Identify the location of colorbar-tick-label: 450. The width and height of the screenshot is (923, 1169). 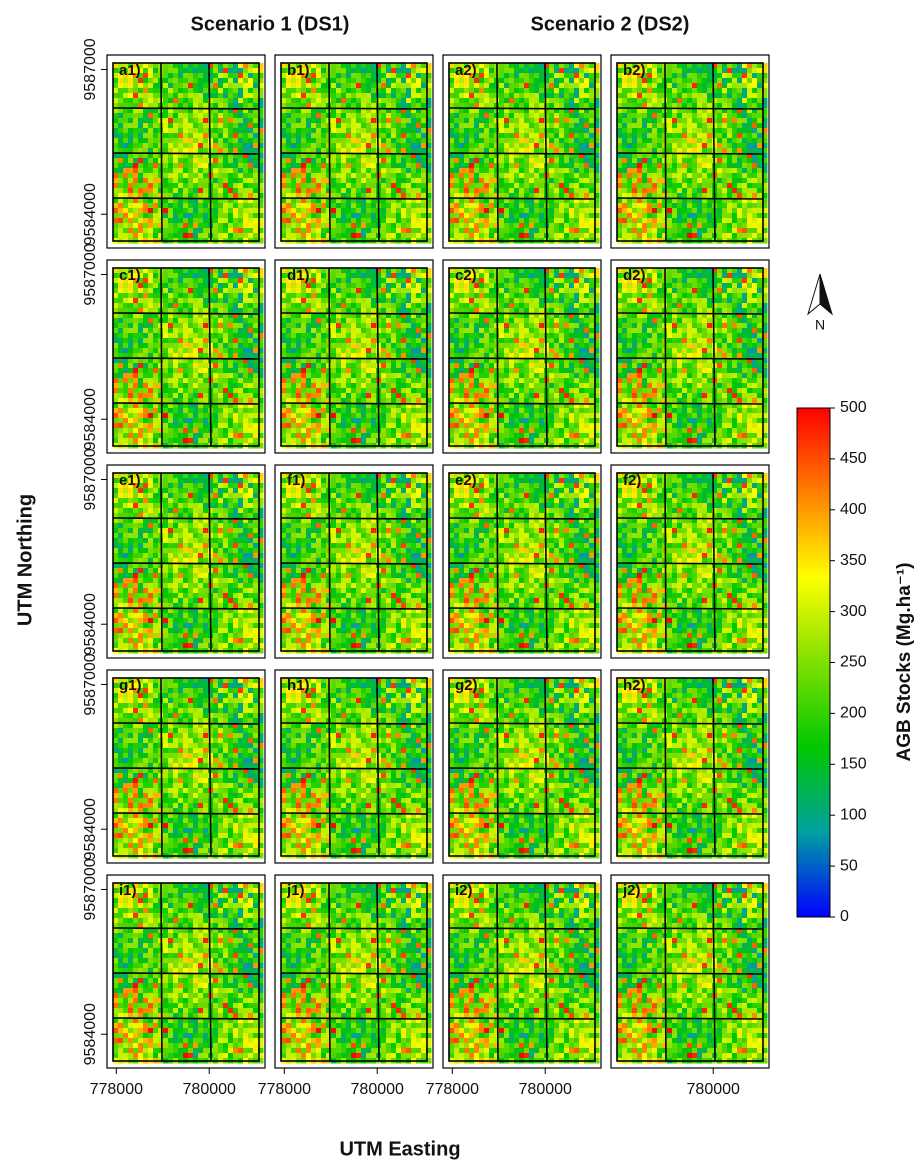
(853, 458).